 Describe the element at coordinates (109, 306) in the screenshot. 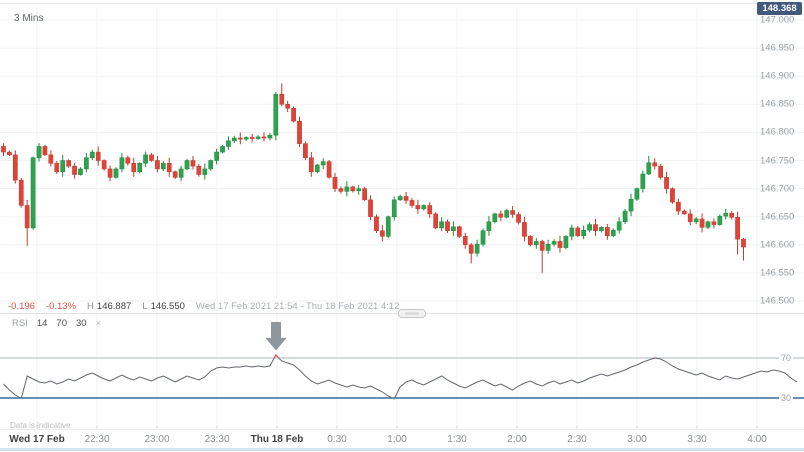

I see `session-high: H 146.887` at that location.